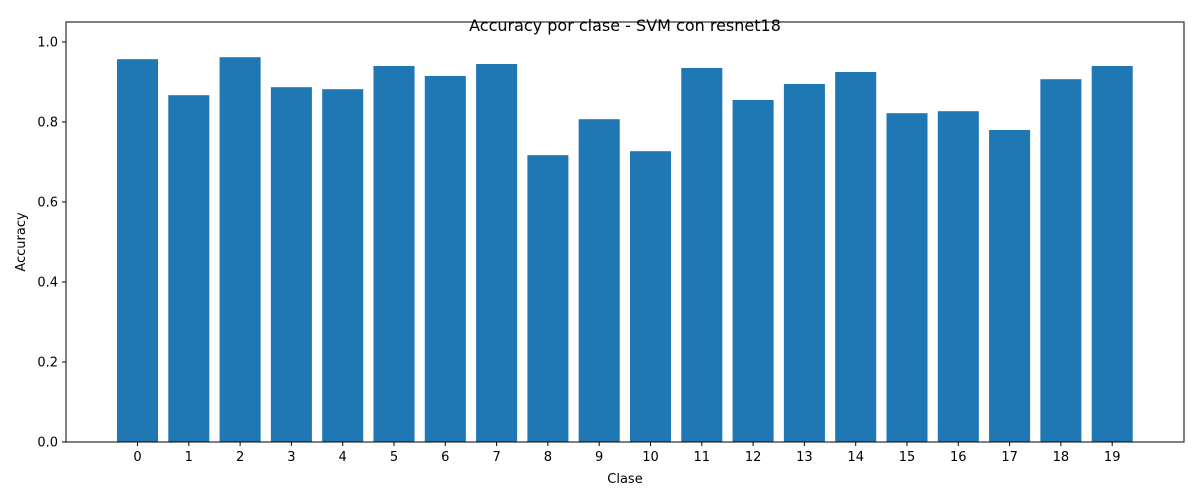 The height and width of the screenshot is (500, 1200). Describe the element at coordinates (907, 457) in the screenshot. I see `x-tick-label: 15` at that location.